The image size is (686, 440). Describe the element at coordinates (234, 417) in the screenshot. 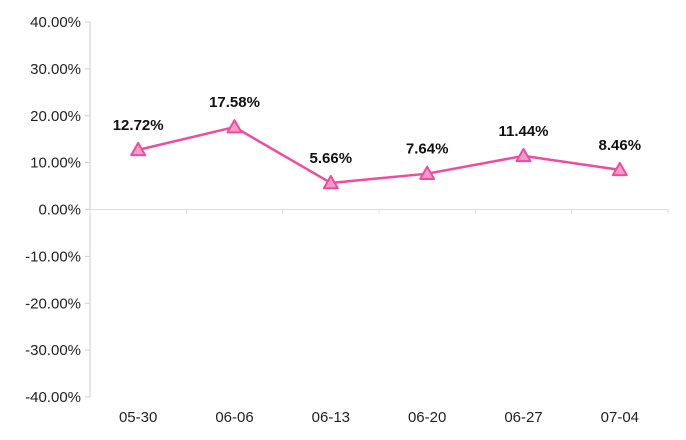

I see `x-tick-label: 06-06` at that location.